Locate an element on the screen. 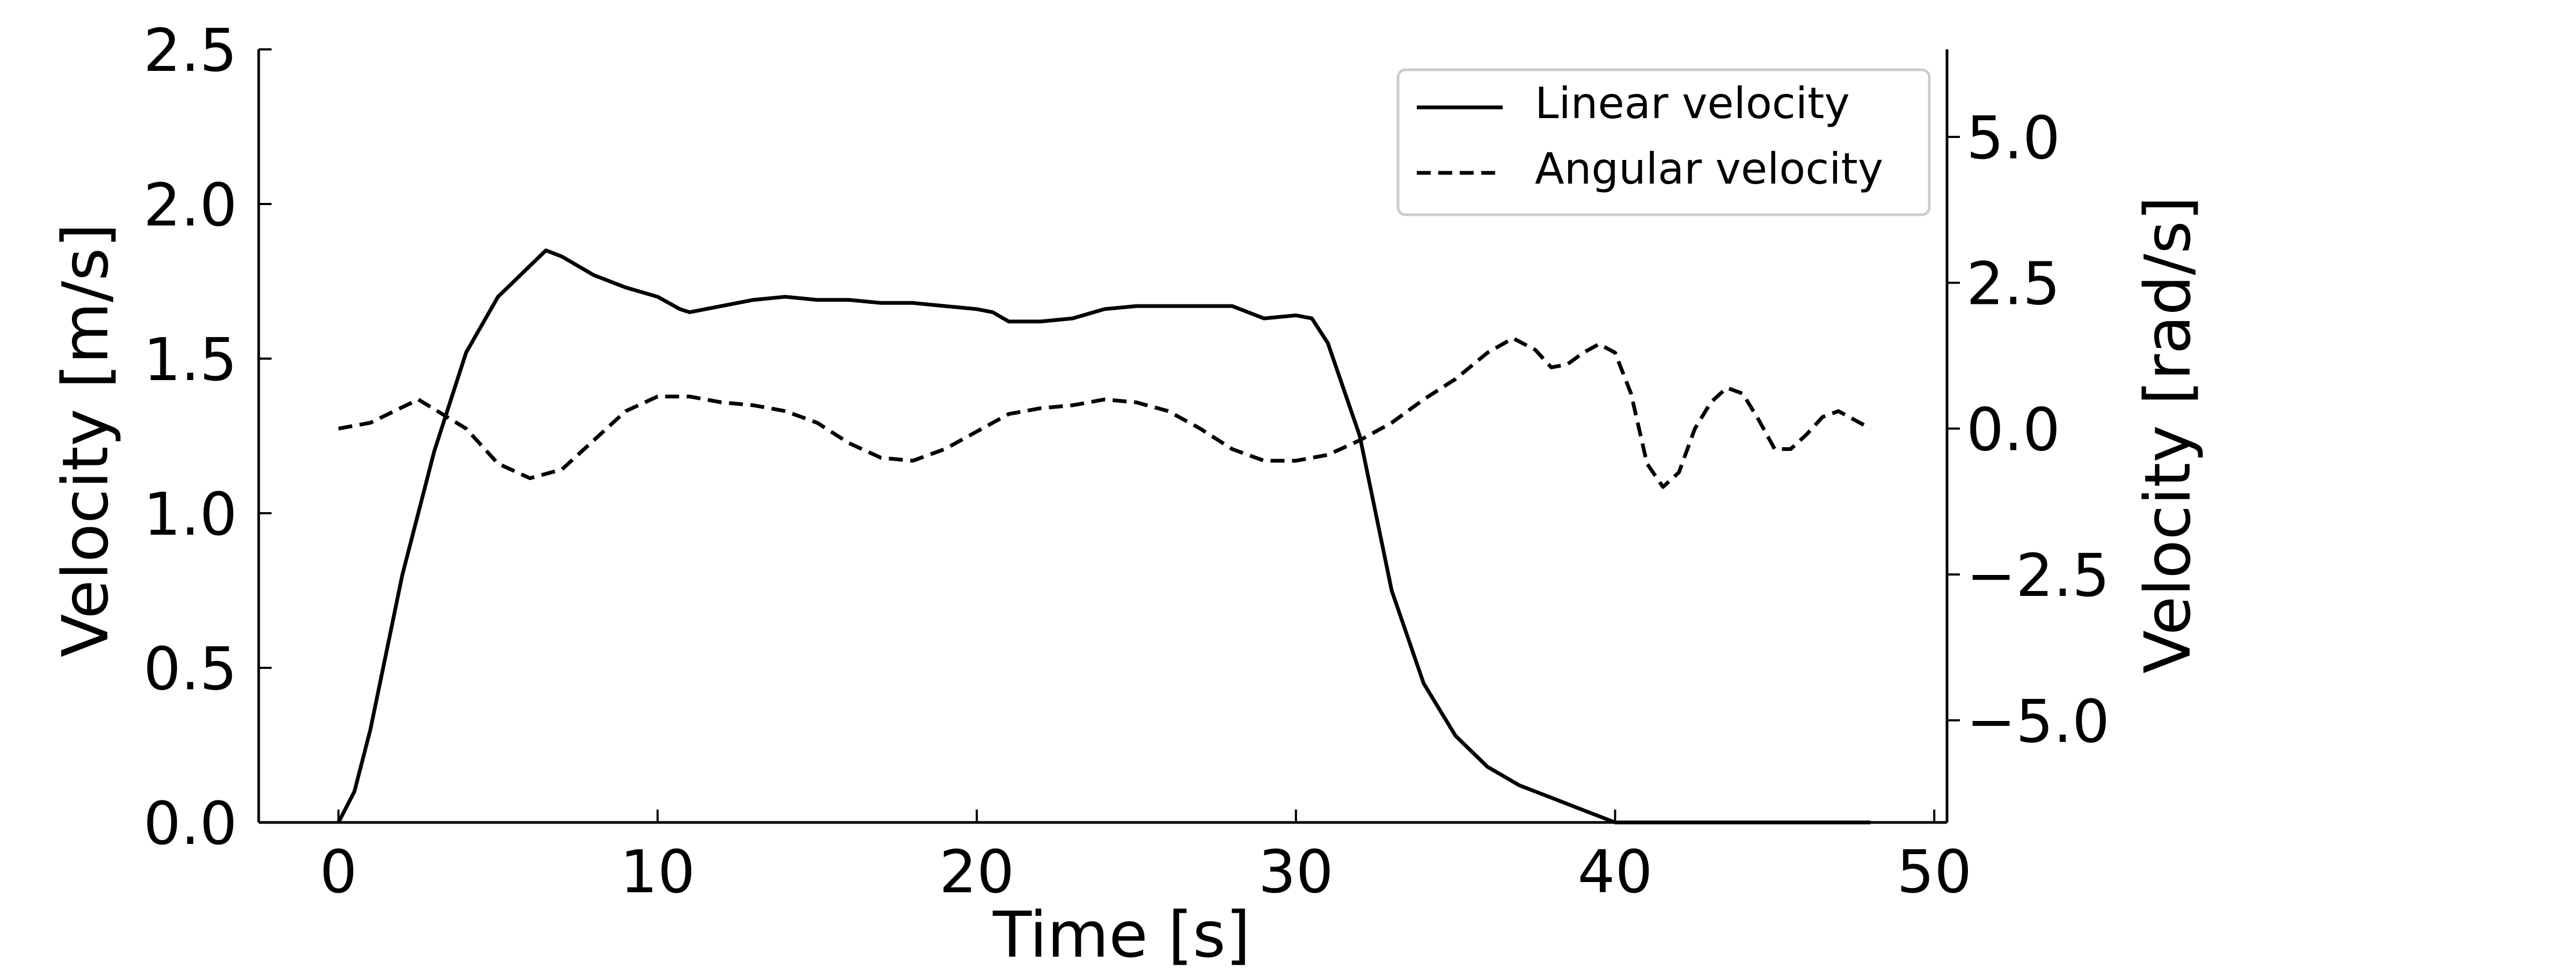  x-axis-title: Time [s] is located at coordinates (1121, 932).